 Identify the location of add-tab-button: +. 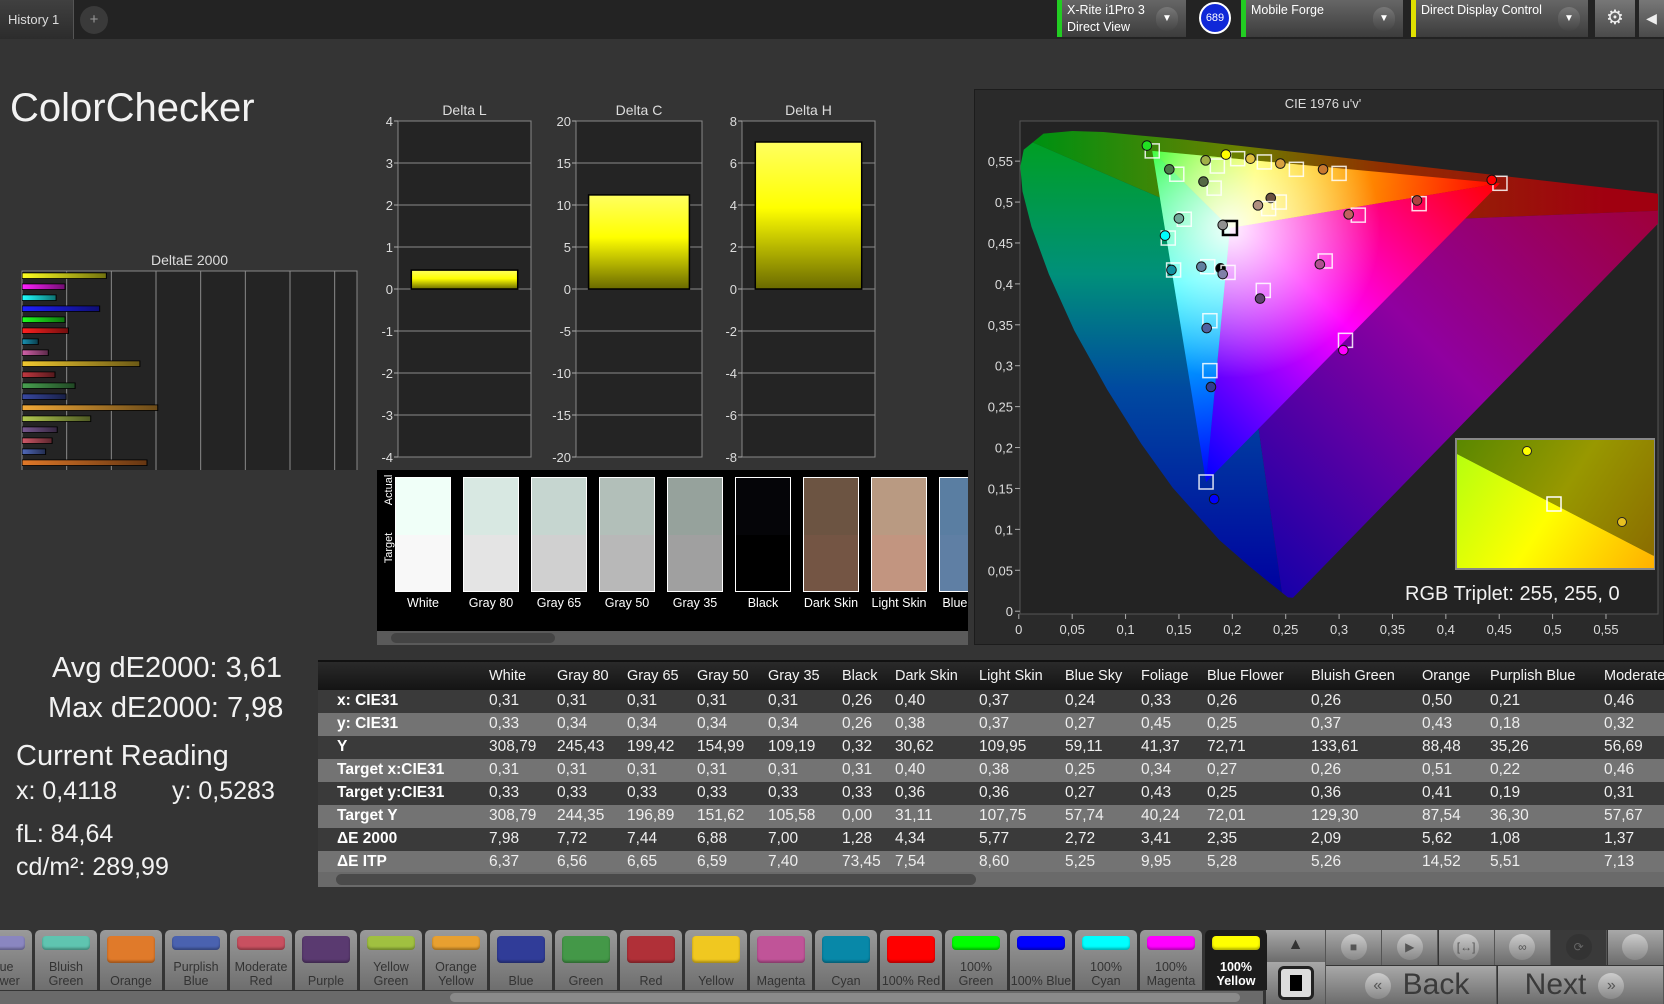
(94, 20).